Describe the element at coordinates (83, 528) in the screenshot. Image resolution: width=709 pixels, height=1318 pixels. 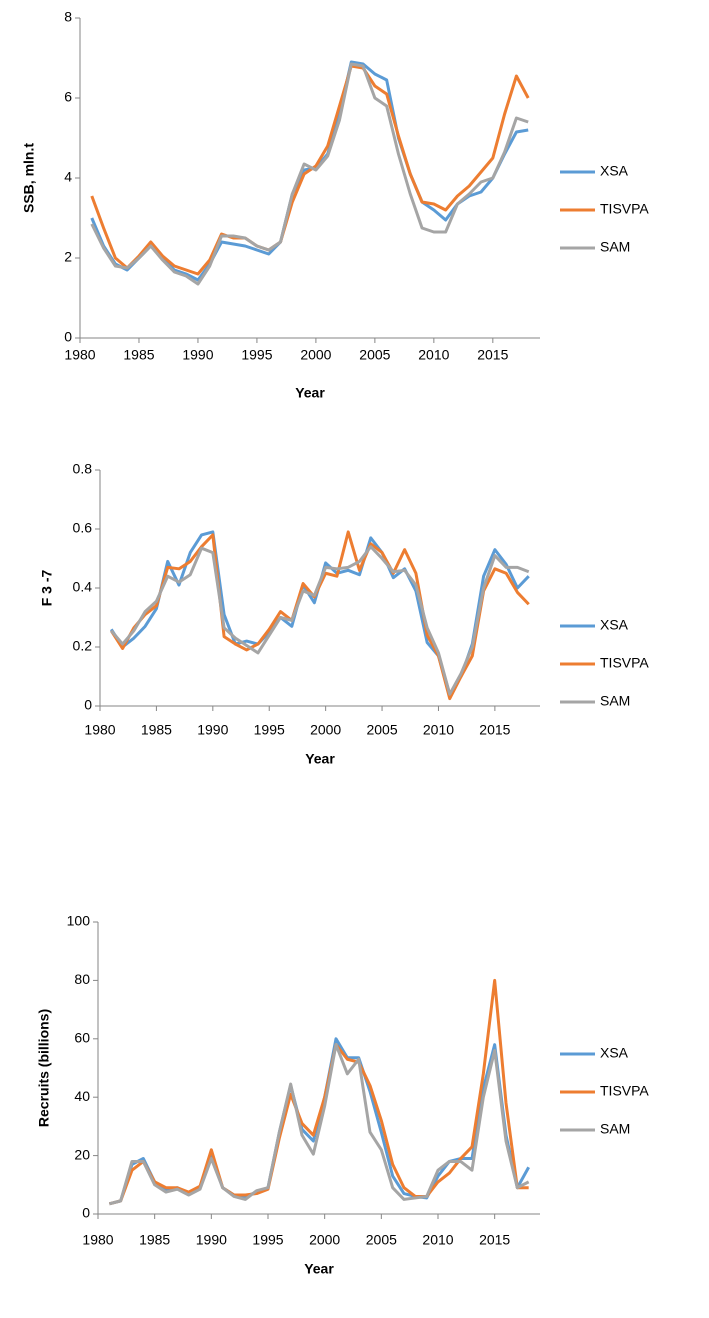
I see `y-tick-label: 0.6` at that location.